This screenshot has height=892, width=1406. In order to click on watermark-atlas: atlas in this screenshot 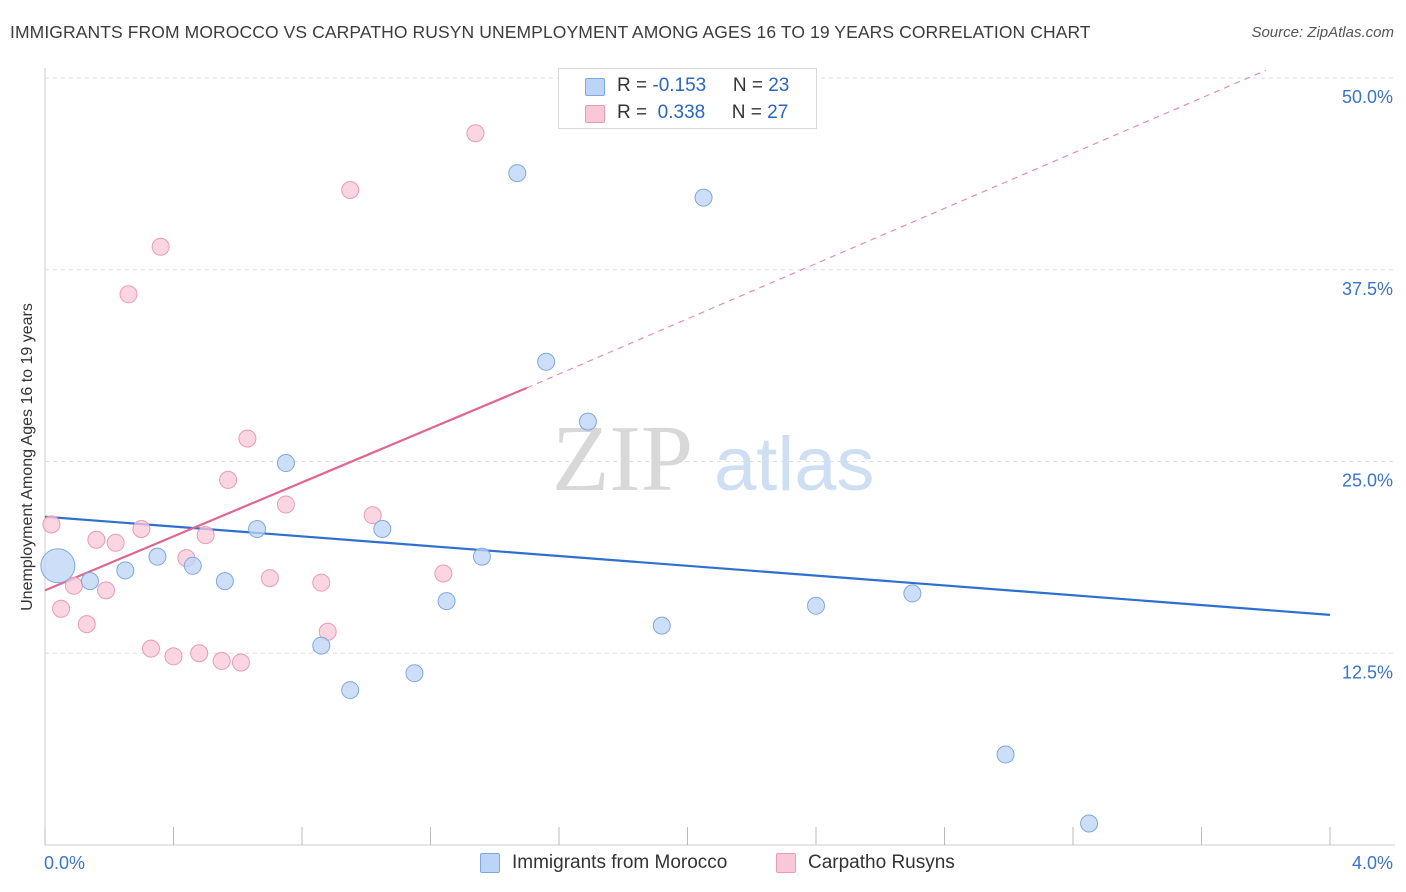, I will do `click(794, 464)`.